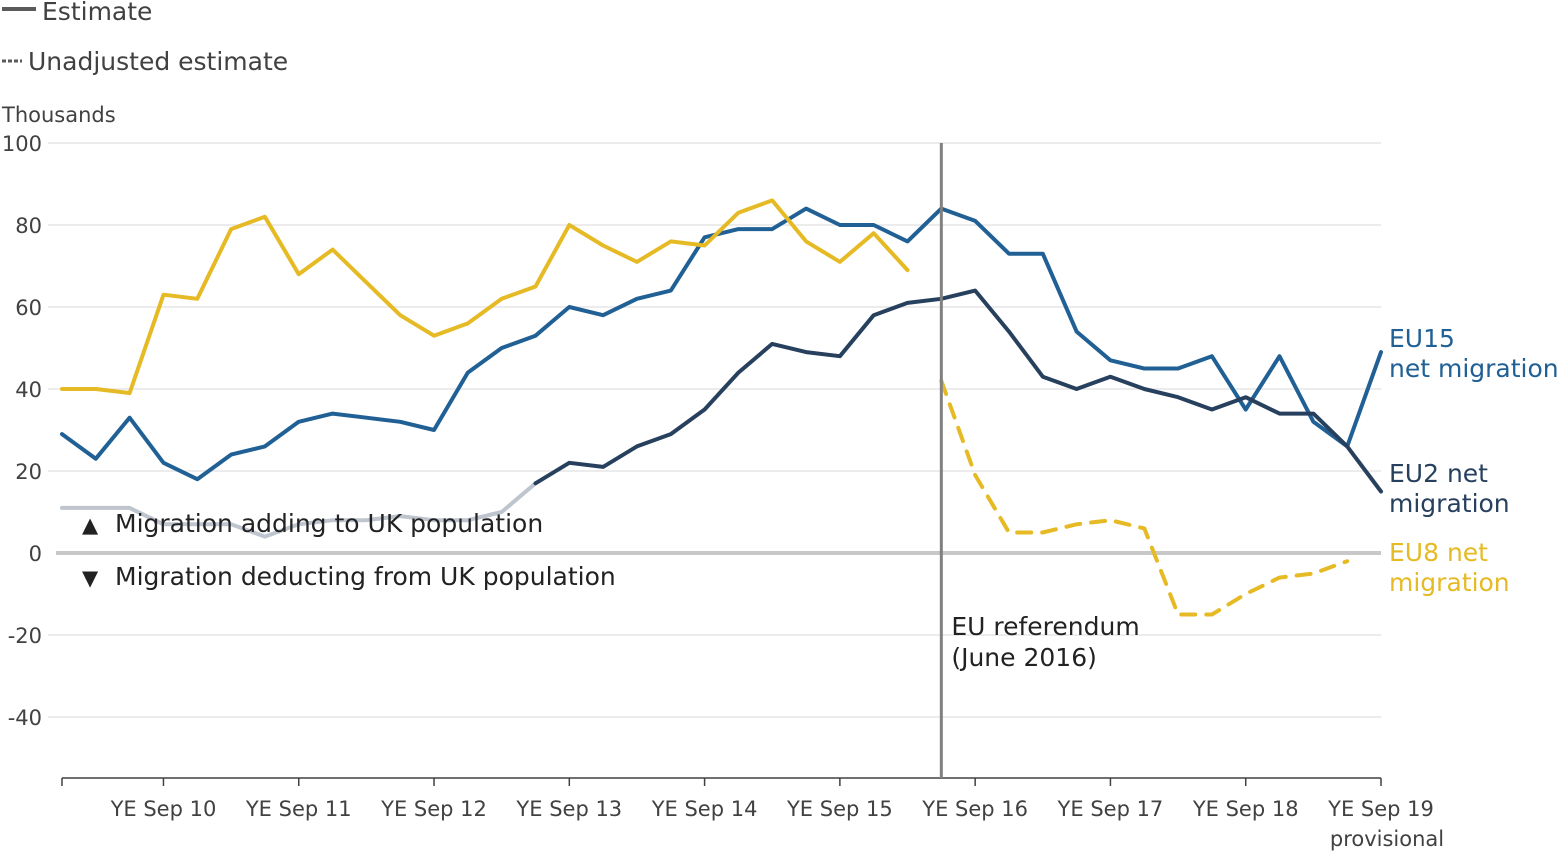  What do you see at coordinates (704, 809) in the screenshot?
I see `x-tick-label: YE Sep 14` at bounding box center [704, 809].